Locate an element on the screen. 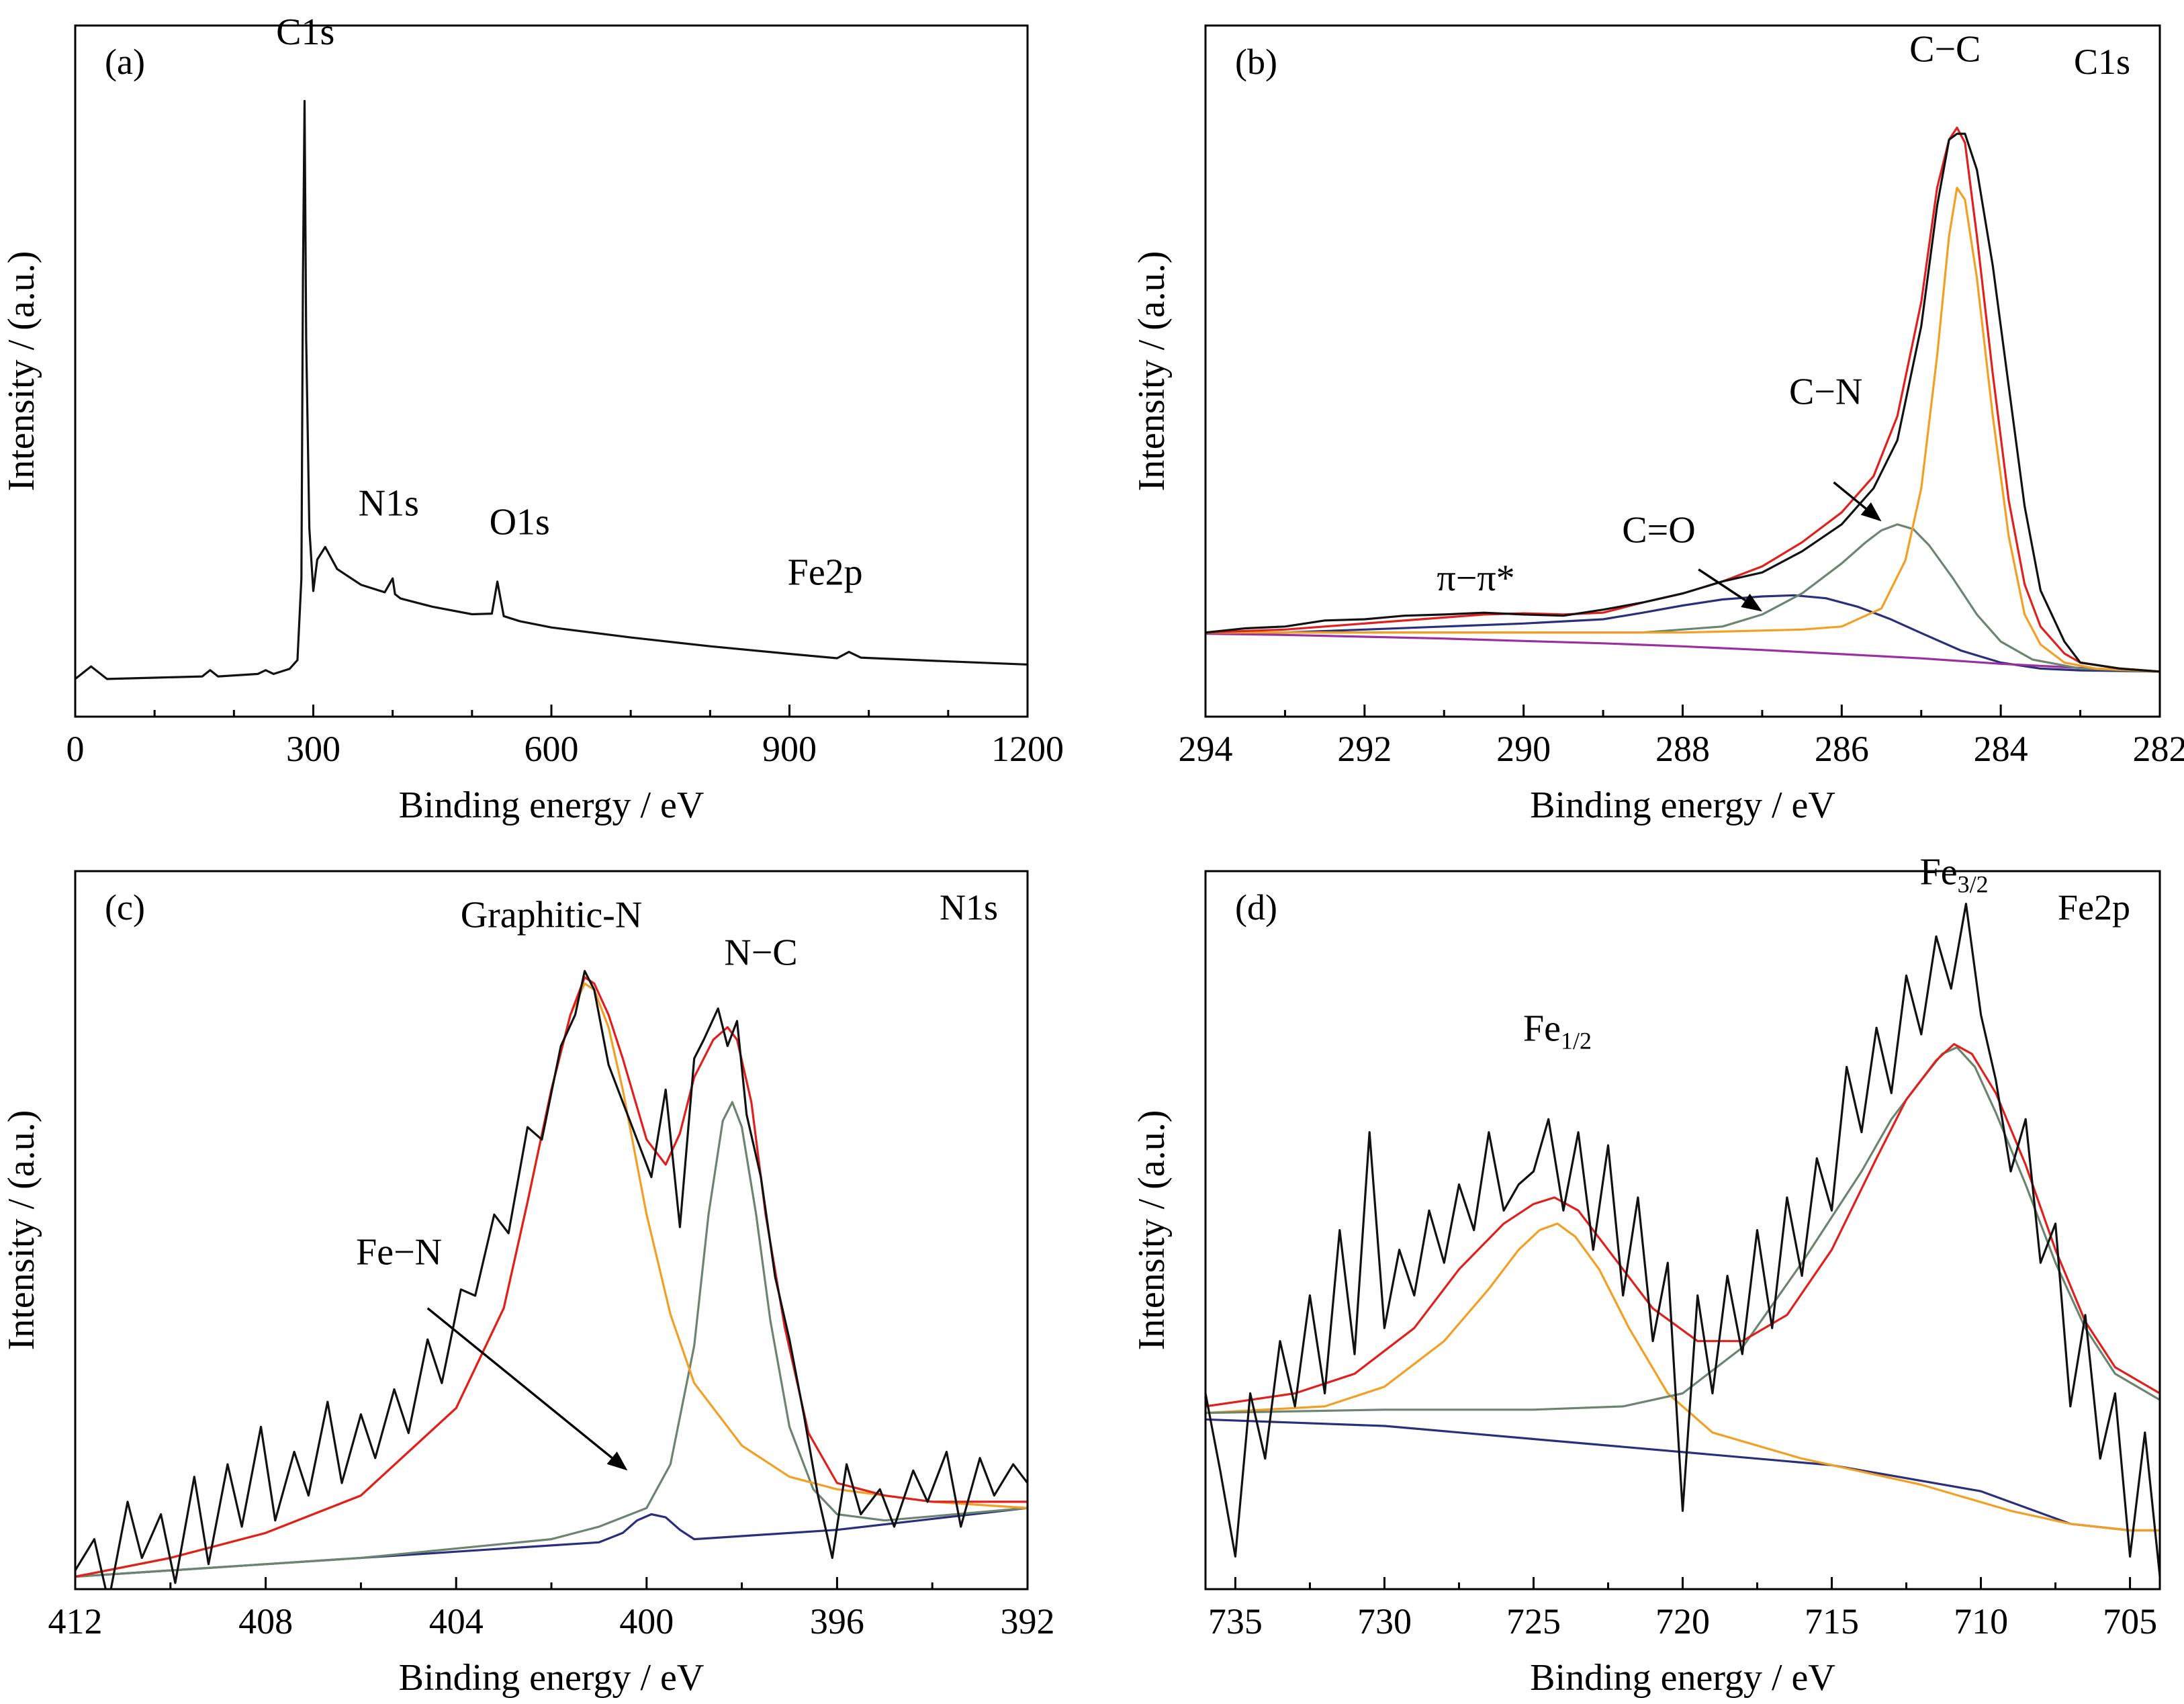 This screenshot has height=1704, width=2184. spectrum-label: C1s is located at coordinates (2102, 62).